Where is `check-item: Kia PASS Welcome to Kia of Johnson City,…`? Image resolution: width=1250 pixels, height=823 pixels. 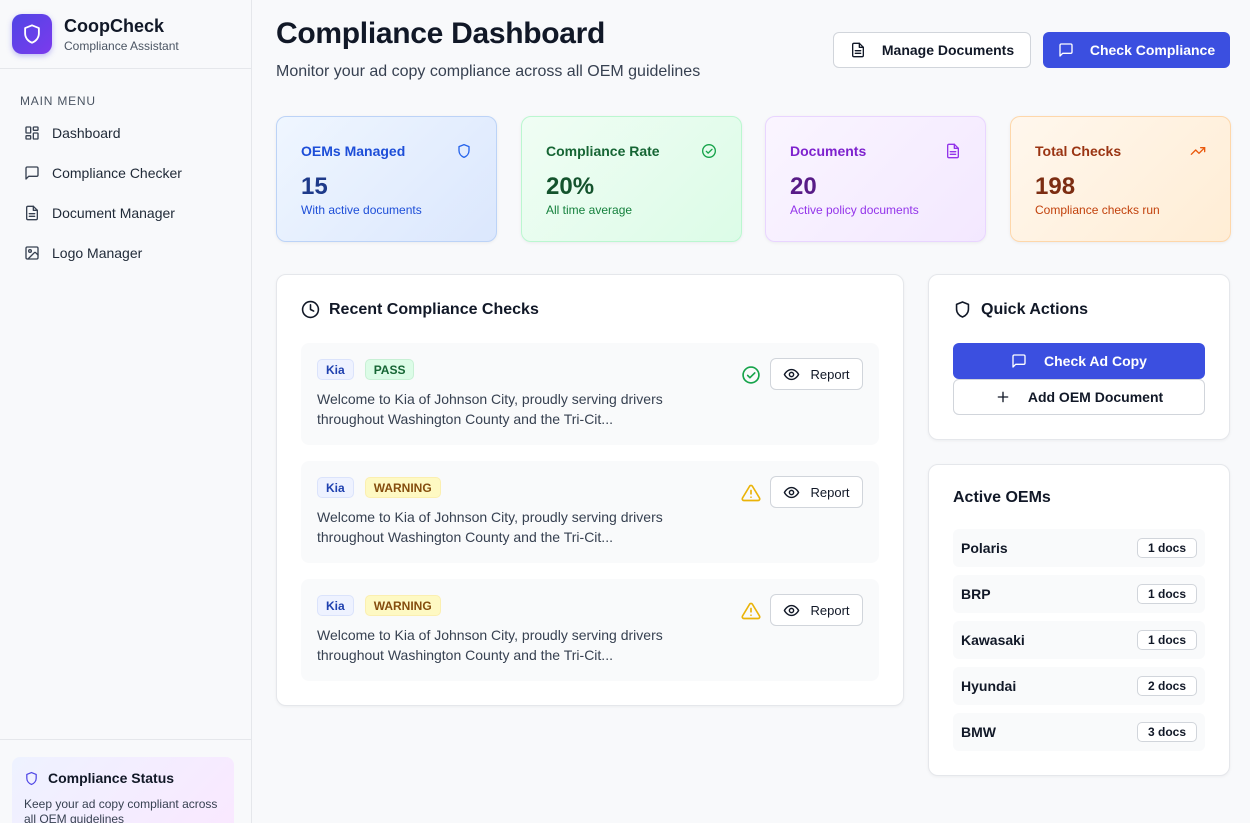 check-item: Kia PASS Welcome to Kia of Johnson City,… is located at coordinates (590, 394).